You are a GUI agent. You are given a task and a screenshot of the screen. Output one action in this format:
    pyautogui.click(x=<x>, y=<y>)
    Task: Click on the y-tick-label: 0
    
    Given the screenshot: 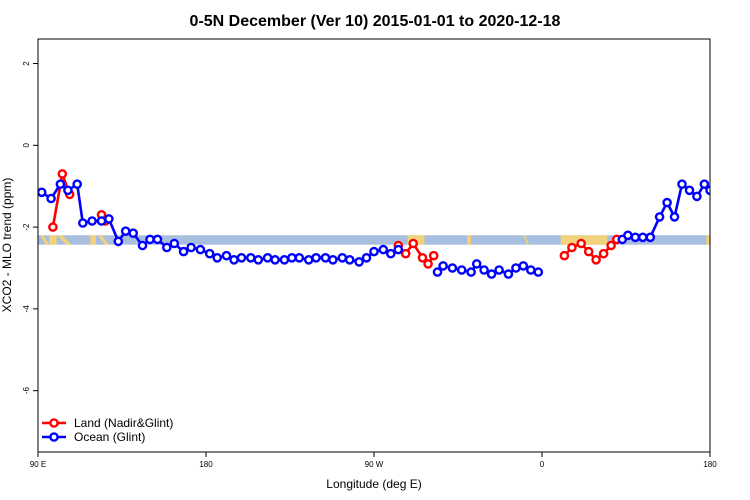 What is the action you would take?
    pyautogui.click(x=26, y=145)
    